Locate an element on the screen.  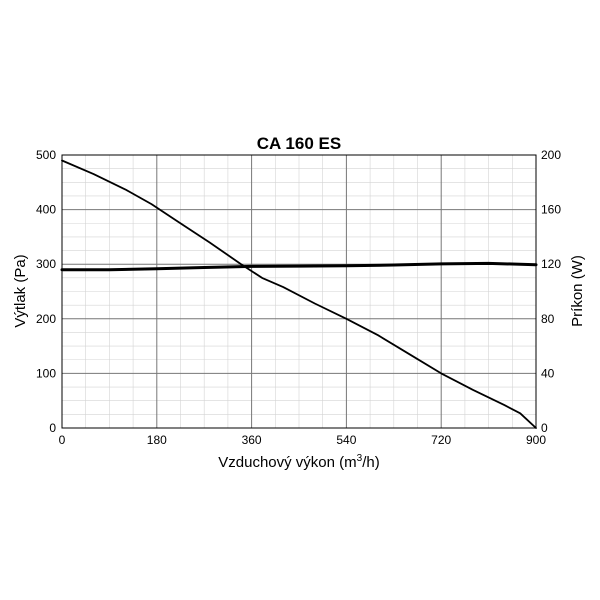
right-y-tick-label: 0 is located at coordinates (544, 428).